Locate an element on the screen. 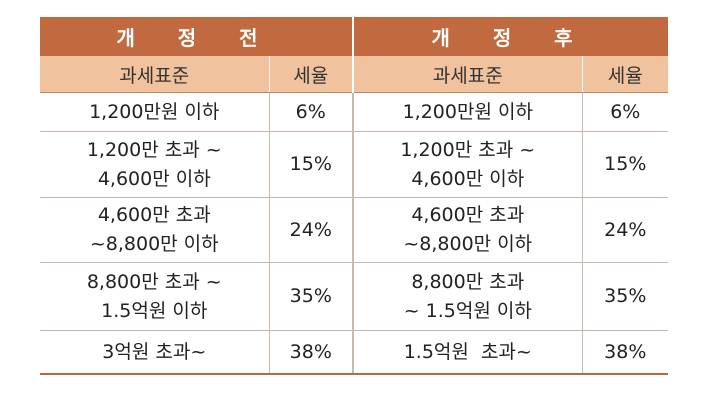 The height and width of the screenshot is (404, 709). before-tax-base-header: 과세표준 is located at coordinates (155, 74).